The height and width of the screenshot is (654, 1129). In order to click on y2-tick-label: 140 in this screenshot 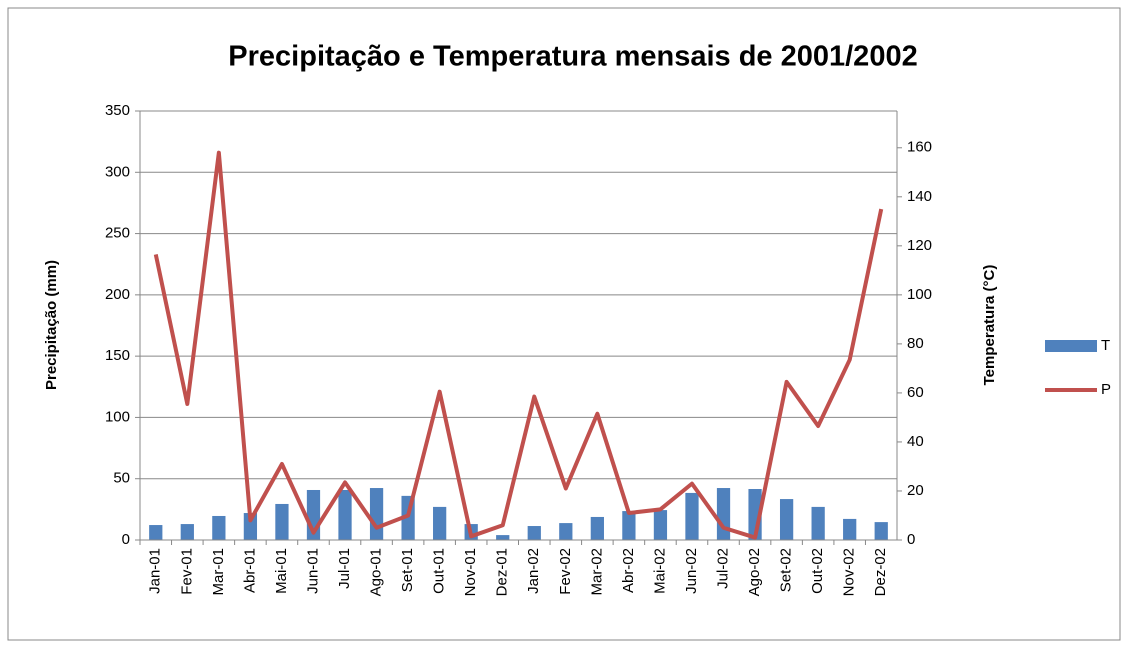, I will do `click(919, 196)`.